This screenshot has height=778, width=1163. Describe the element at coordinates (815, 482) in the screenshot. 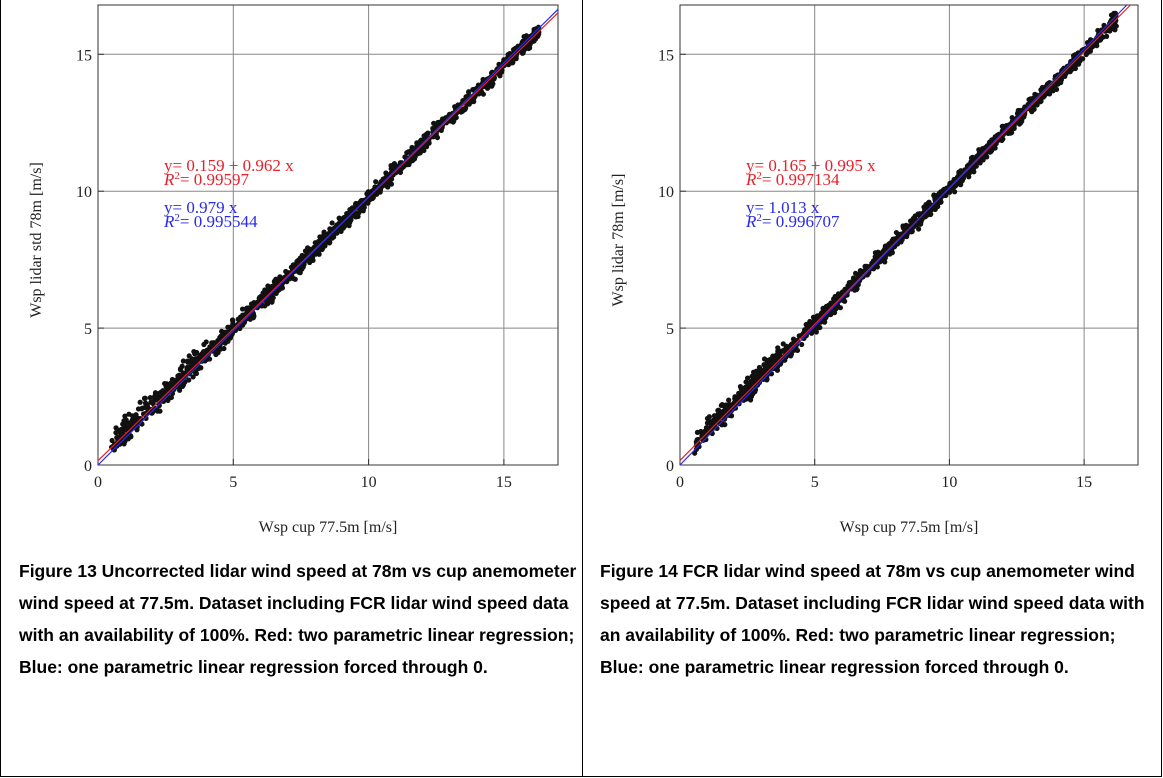

I see `x-tick-label: 5` at that location.